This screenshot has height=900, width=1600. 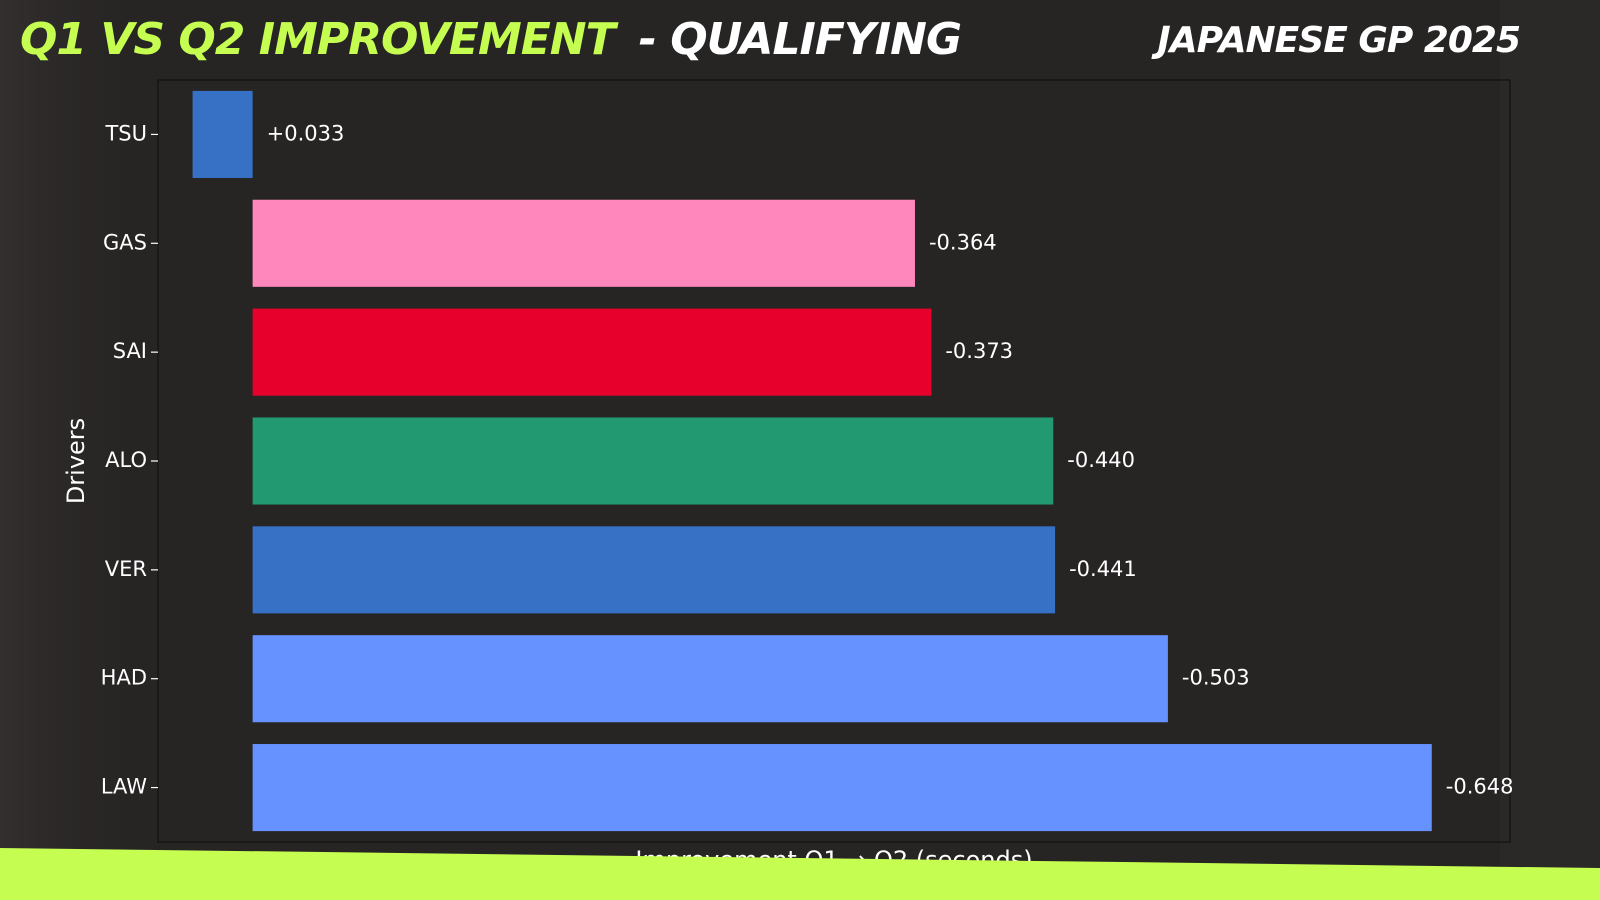 What do you see at coordinates (963, 242) in the screenshot?
I see `data-label-gas: -0.364` at bounding box center [963, 242].